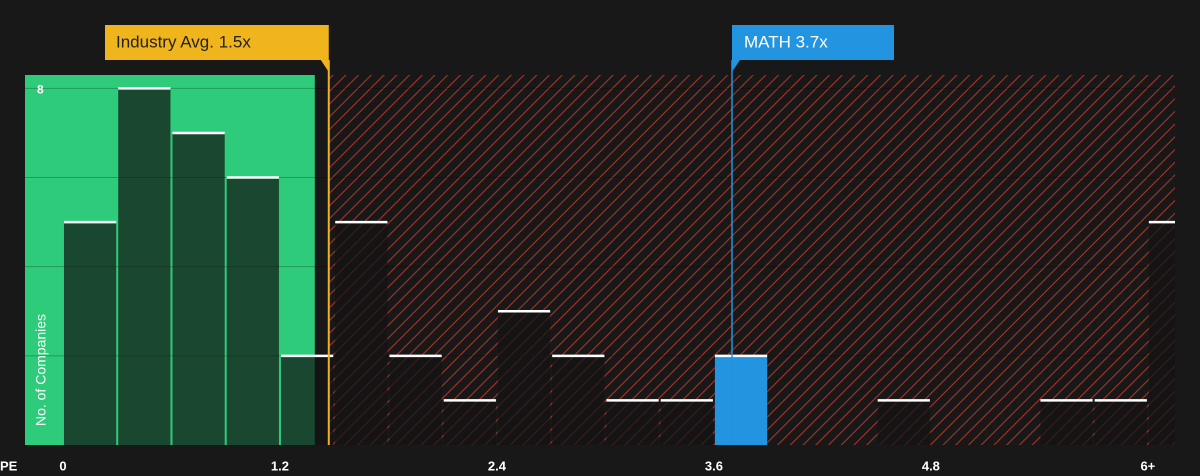 The height and width of the screenshot is (476, 1200). Describe the element at coordinates (497, 465) in the screenshot. I see `x-tick-label: 2.4` at that location.